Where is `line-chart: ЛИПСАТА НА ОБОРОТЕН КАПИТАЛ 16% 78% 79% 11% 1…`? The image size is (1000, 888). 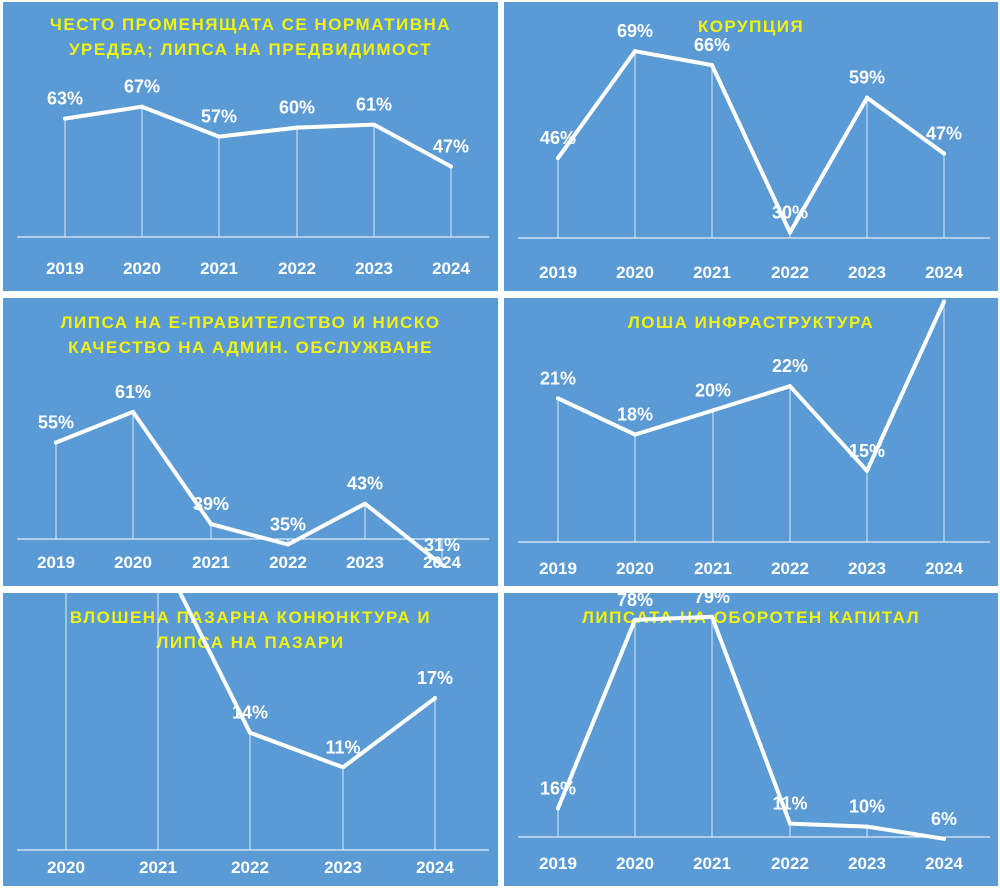
line-chart: ЛИПСАТА НА ОБОРОТЕН КАПИТАЛ 16% 78% 79% 11% 1… is located at coordinates (754, 733).